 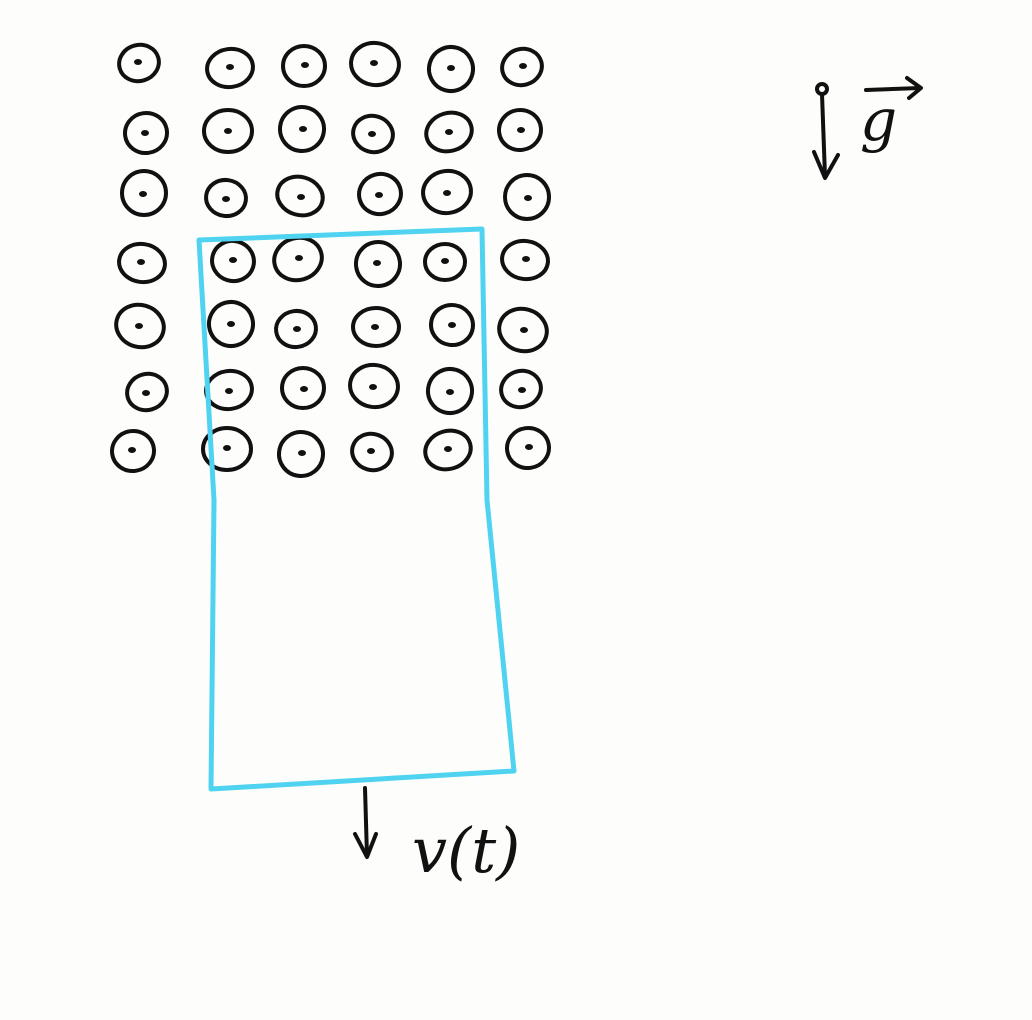 What do you see at coordinates (878, 120) in the screenshot?
I see `gravity-label: g` at bounding box center [878, 120].